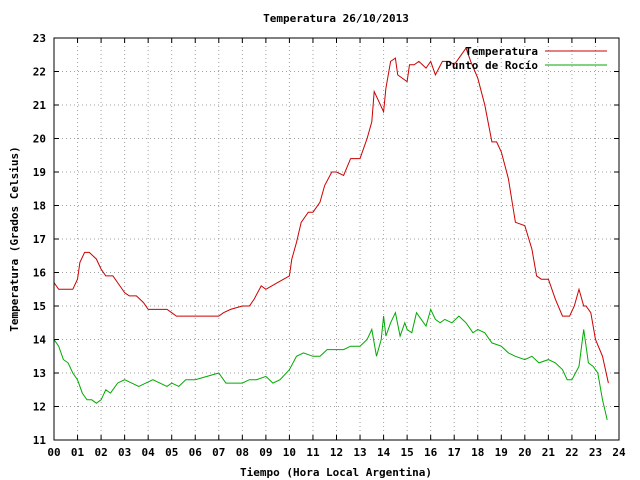  Describe the element at coordinates (359, 452) in the screenshot. I see `x-tick-label: 13` at that location.